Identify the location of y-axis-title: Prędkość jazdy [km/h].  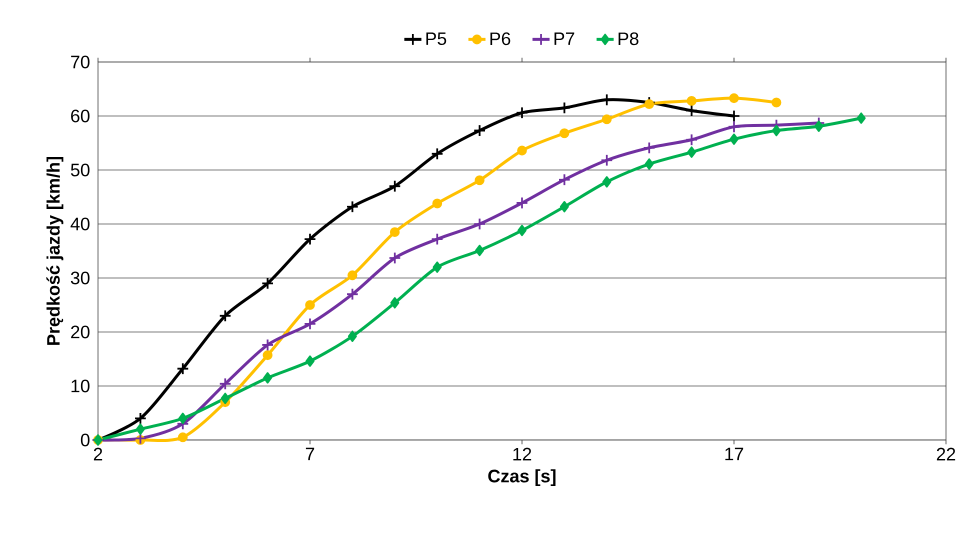
(55, 250).